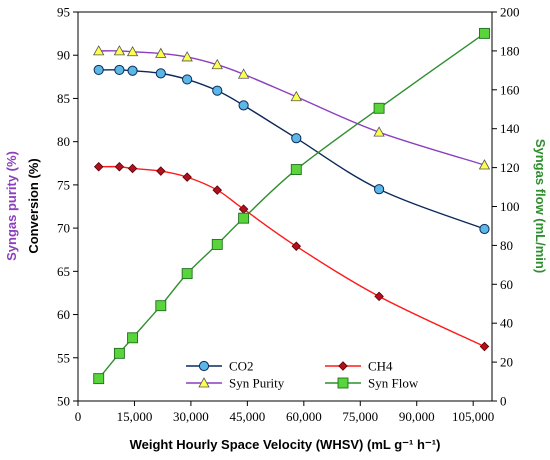 This screenshot has height=460, width=550. What do you see at coordinates (506, 323) in the screenshot?
I see `y-right-tick-label: 40` at bounding box center [506, 323].